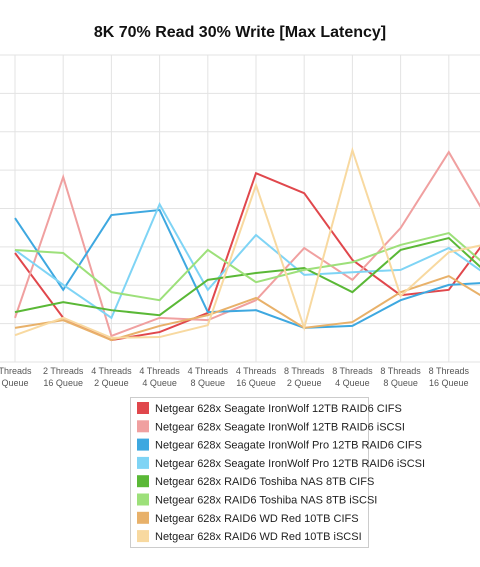 This screenshot has width=480, height=567. I want to click on legend-label: Netgear 628x RAID6 Toshiba NAS 8TB CIFS, so click(264, 482).